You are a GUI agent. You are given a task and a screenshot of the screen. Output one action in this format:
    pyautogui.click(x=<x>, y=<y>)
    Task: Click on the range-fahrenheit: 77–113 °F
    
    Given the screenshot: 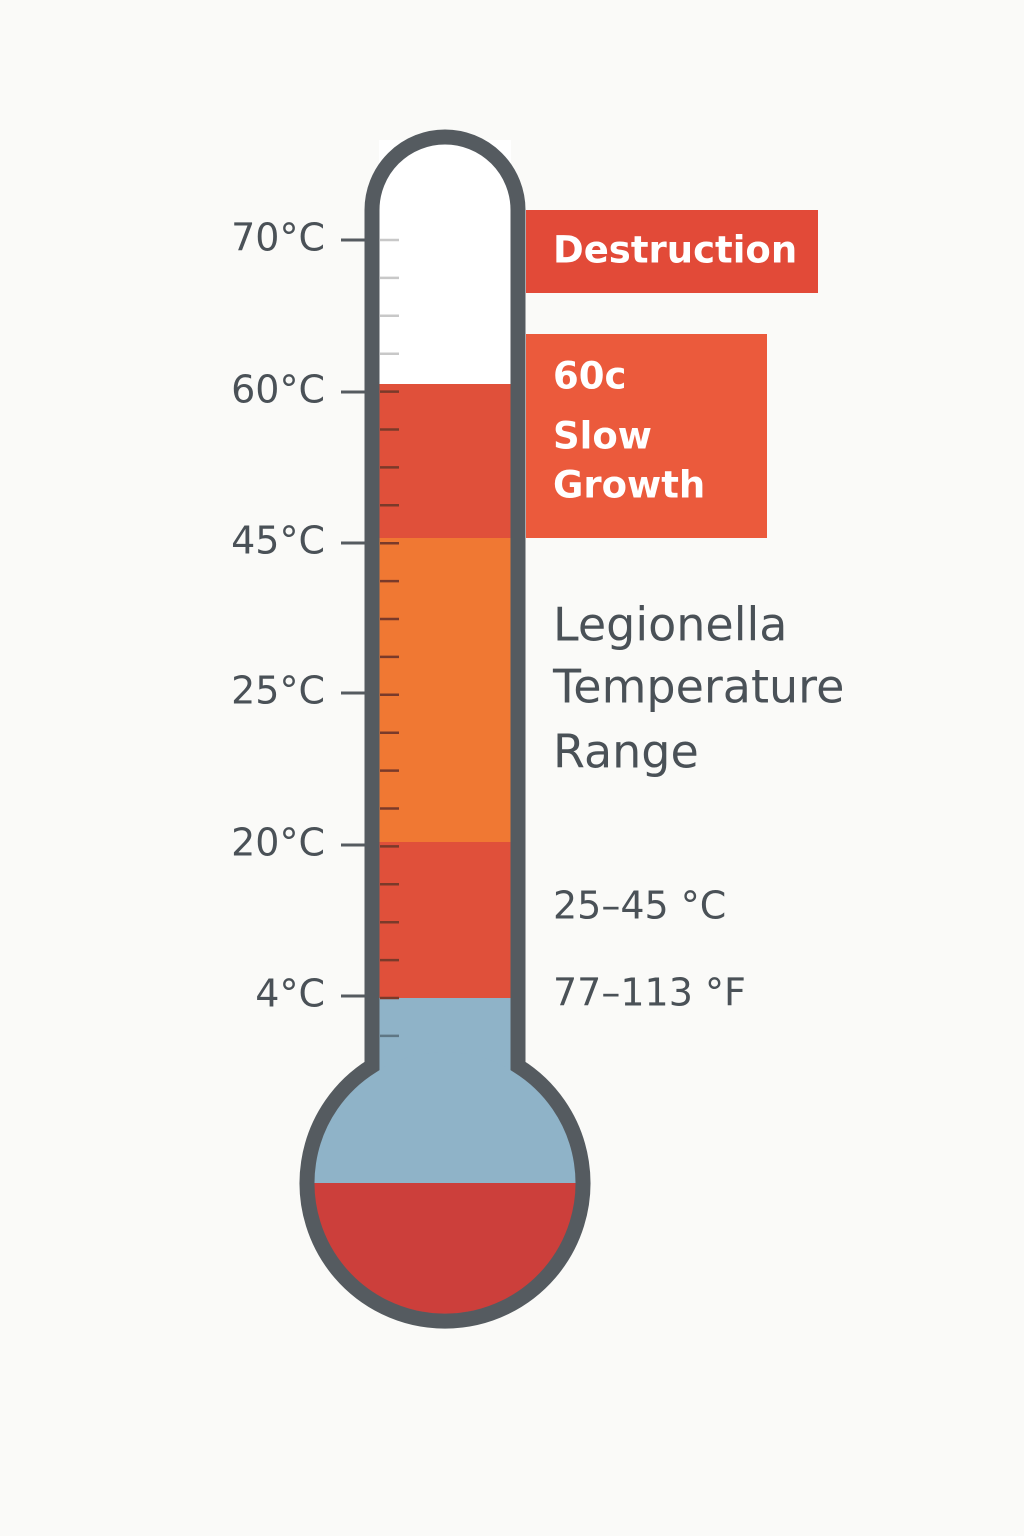 What is the action you would take?
    pyautogui.click(x=649, y=993)
    